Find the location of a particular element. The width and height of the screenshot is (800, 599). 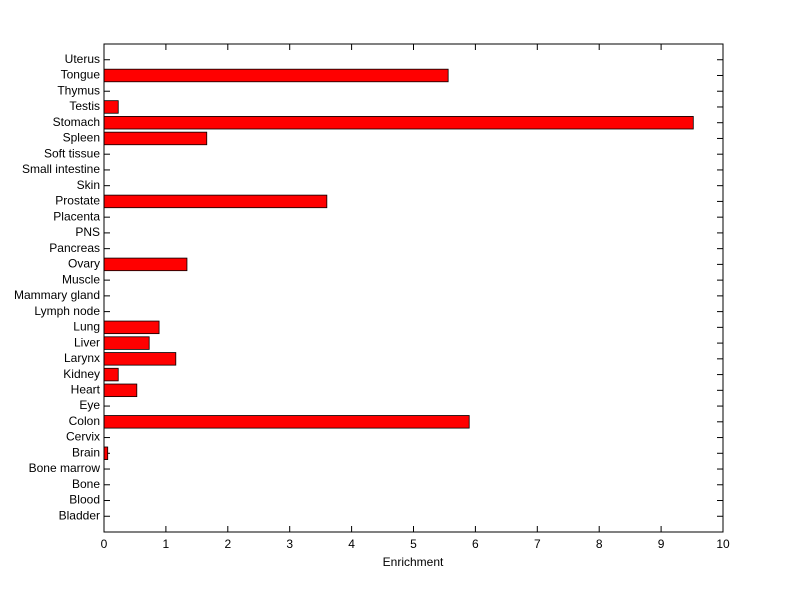

x-tick-label: 4 is located at coordinates (351, 544).